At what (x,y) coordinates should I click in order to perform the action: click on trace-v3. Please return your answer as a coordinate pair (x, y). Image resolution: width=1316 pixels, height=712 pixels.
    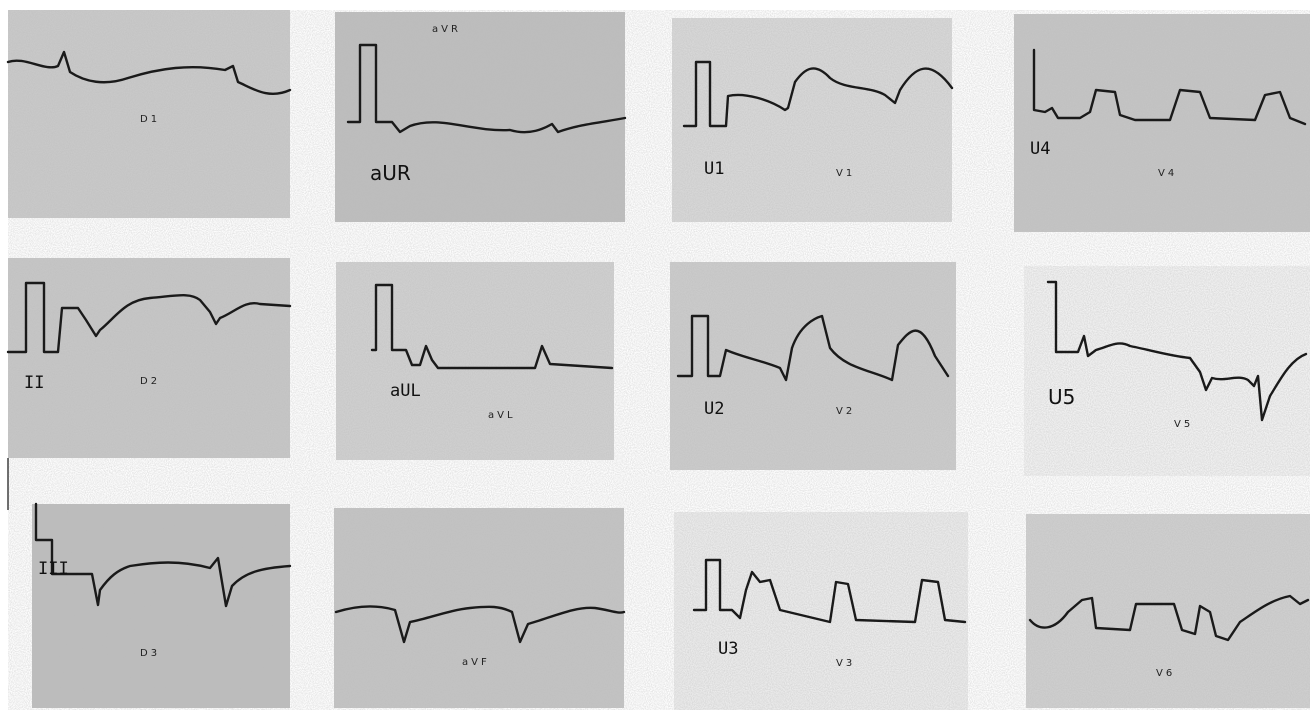
    Looking at the image, I should click on (829, 591).